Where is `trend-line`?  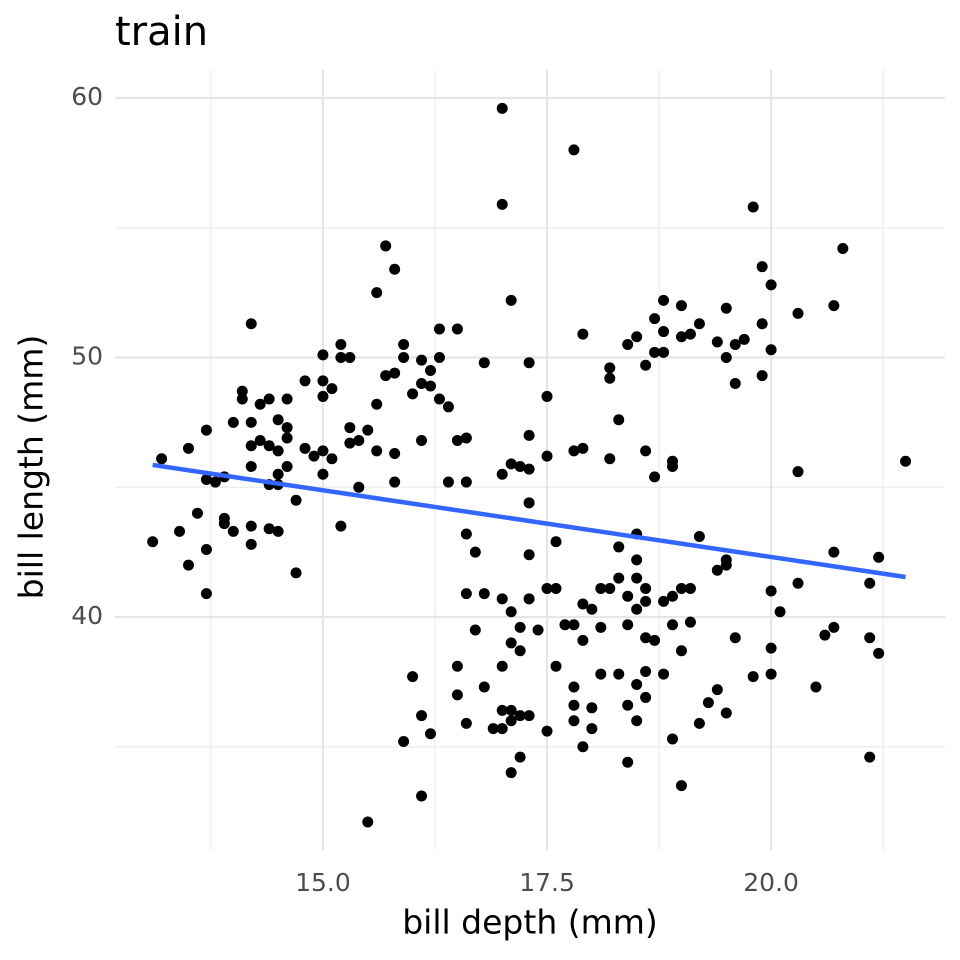 trend-line is located at coordinates (529, 521).